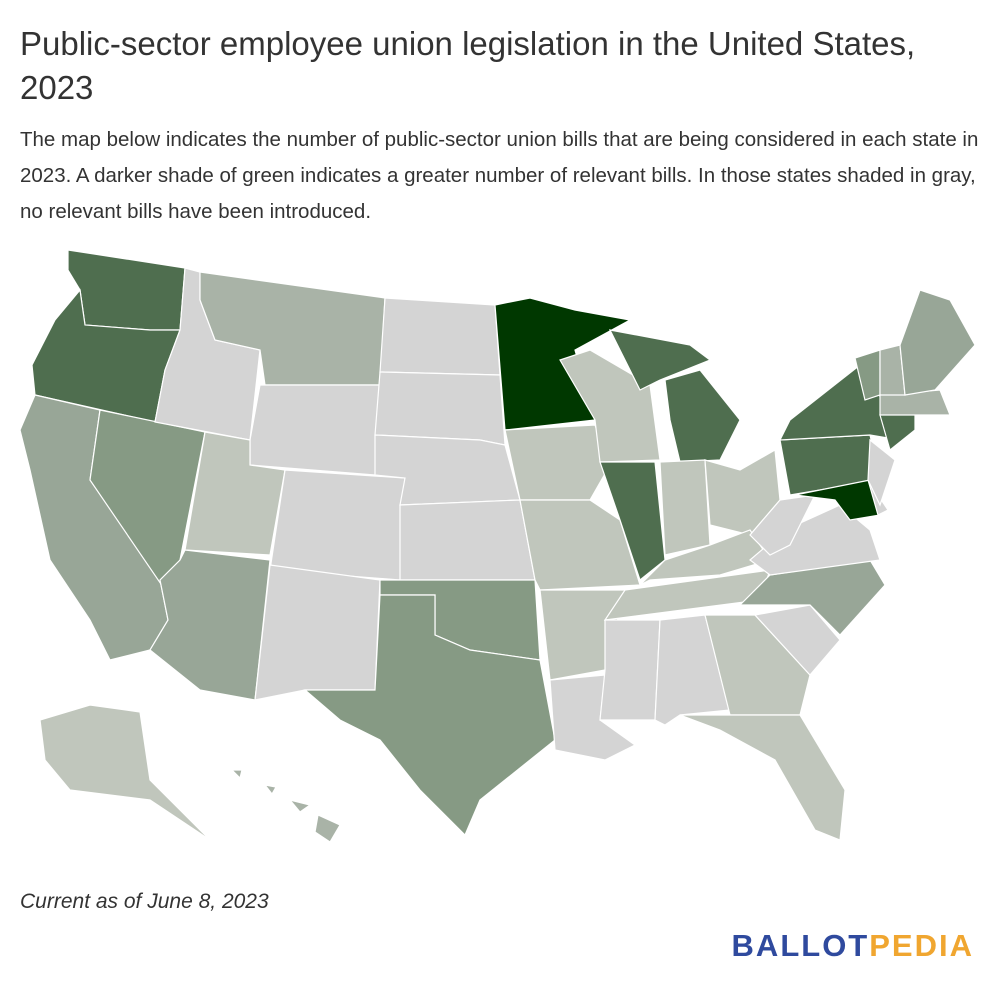 The width and height of the screenshot is (1000, 990). Describe the element at coordinates (144, 901) in the screenshot. I see `footnote: Current as of June 8, 2023` at that location.